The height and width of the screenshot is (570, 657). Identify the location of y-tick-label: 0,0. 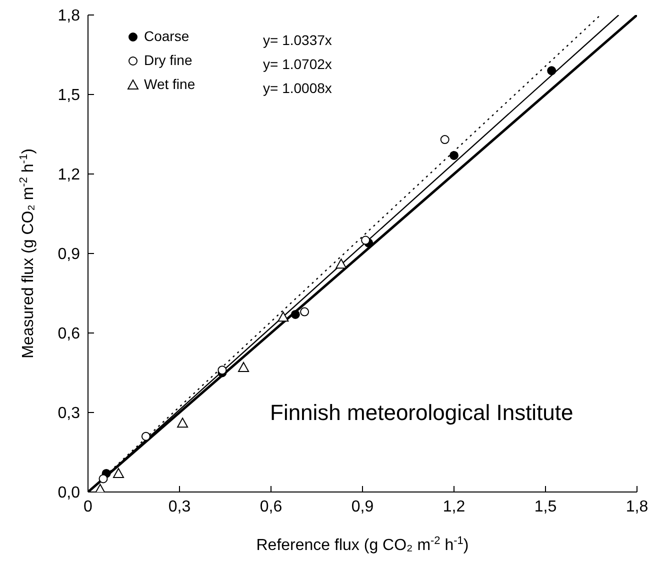
(69, 493).